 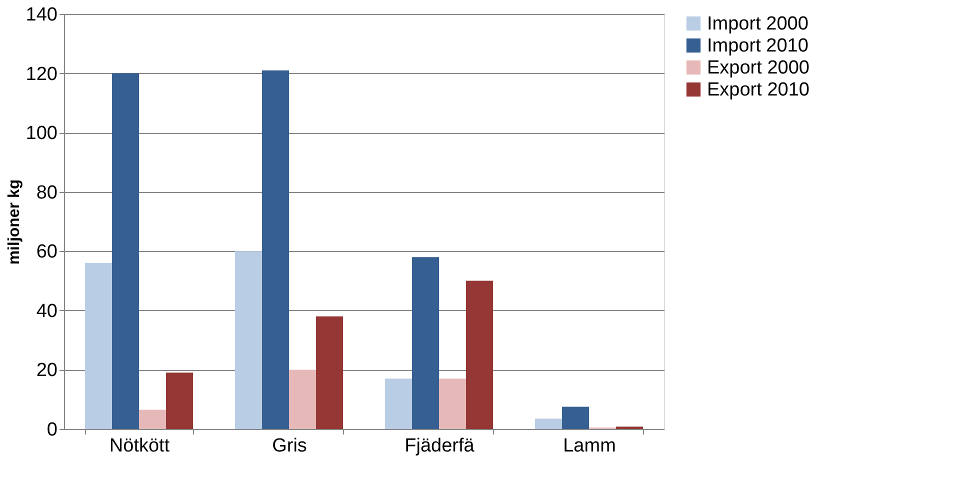 What do you see at coordinates (758, 90) in the screenshot?
I see `legend-label: Export 2010` at bounding box center [758, 90].